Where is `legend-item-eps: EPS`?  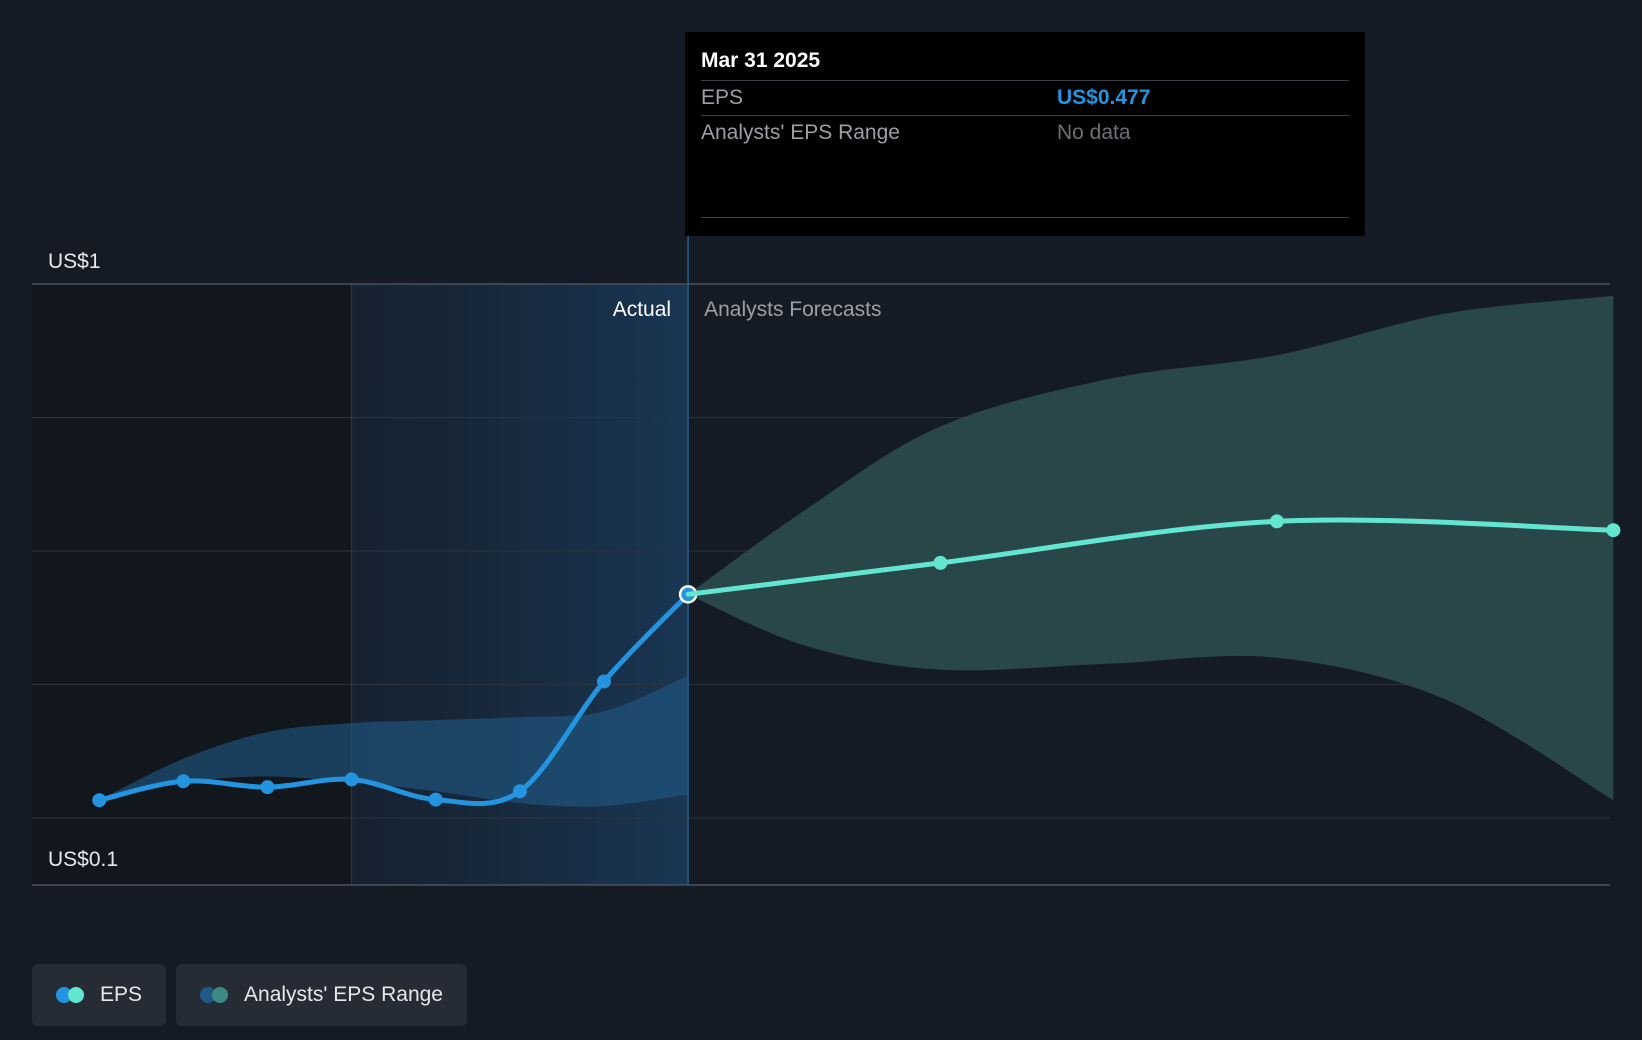 legend-item-eps: EPS is located at coordinates (99, 995).